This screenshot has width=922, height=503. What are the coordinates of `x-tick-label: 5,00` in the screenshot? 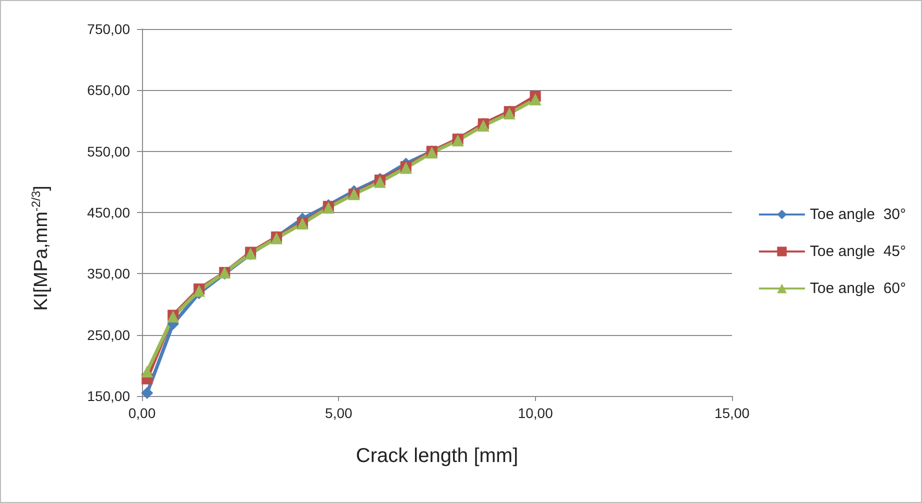 It's located at (339, 413).